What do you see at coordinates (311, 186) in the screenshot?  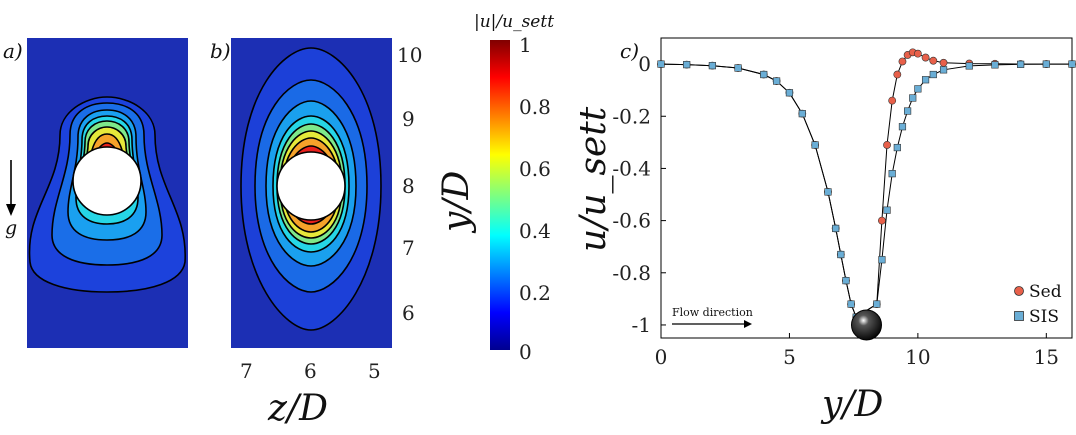 I see `panel-b-sphere` at bounding box center [311, 186].